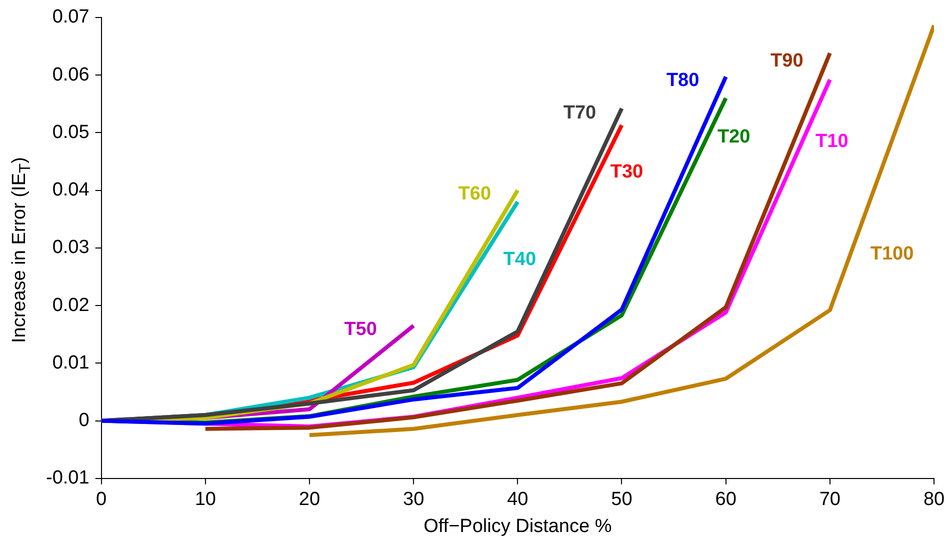  I want to click on x-tick-label: 30, so click(413, 499).